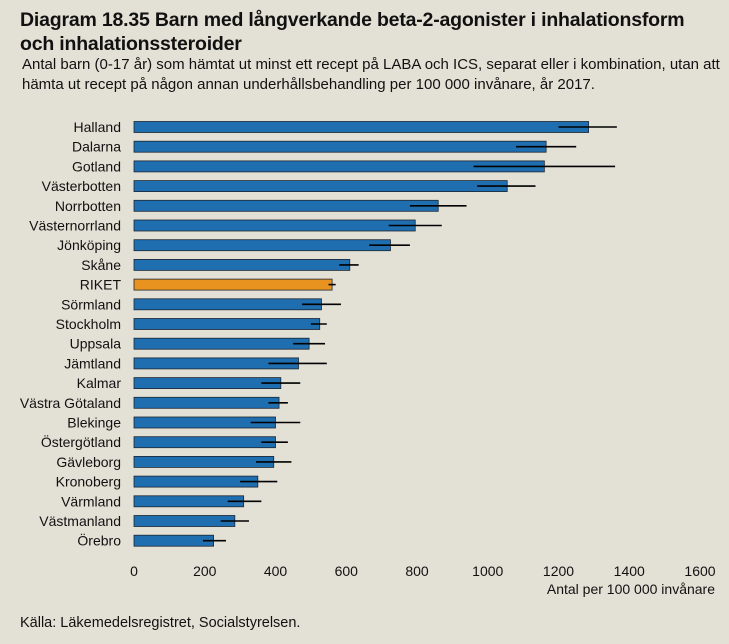 The image size is (729, 644). Describe the element at coordinates (286, 205) in the screenshot. I see `bar-norrbotten` at that location.